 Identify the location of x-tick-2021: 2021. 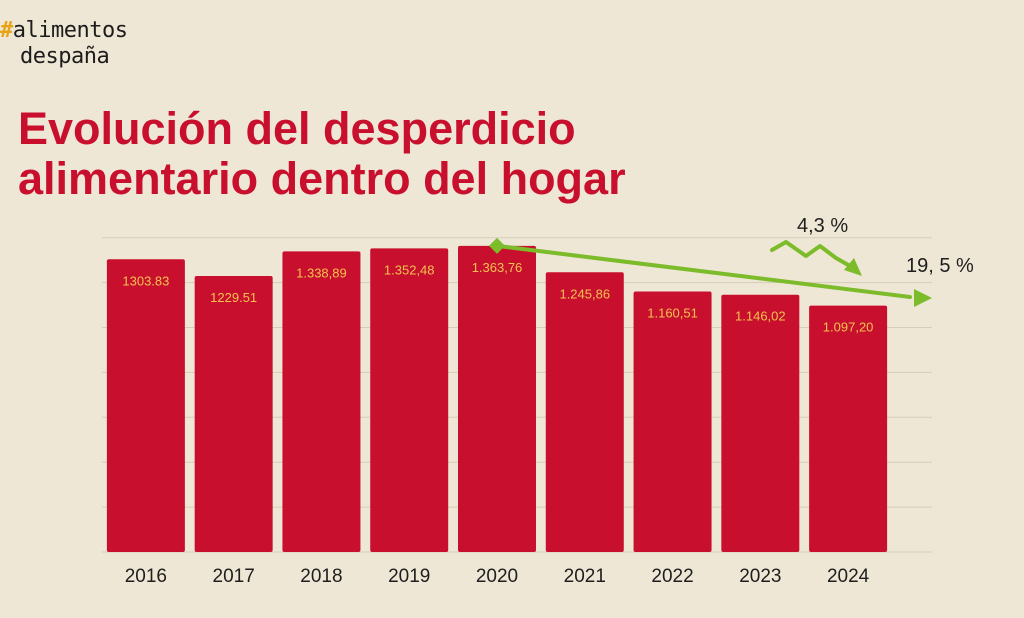
(585, 576).